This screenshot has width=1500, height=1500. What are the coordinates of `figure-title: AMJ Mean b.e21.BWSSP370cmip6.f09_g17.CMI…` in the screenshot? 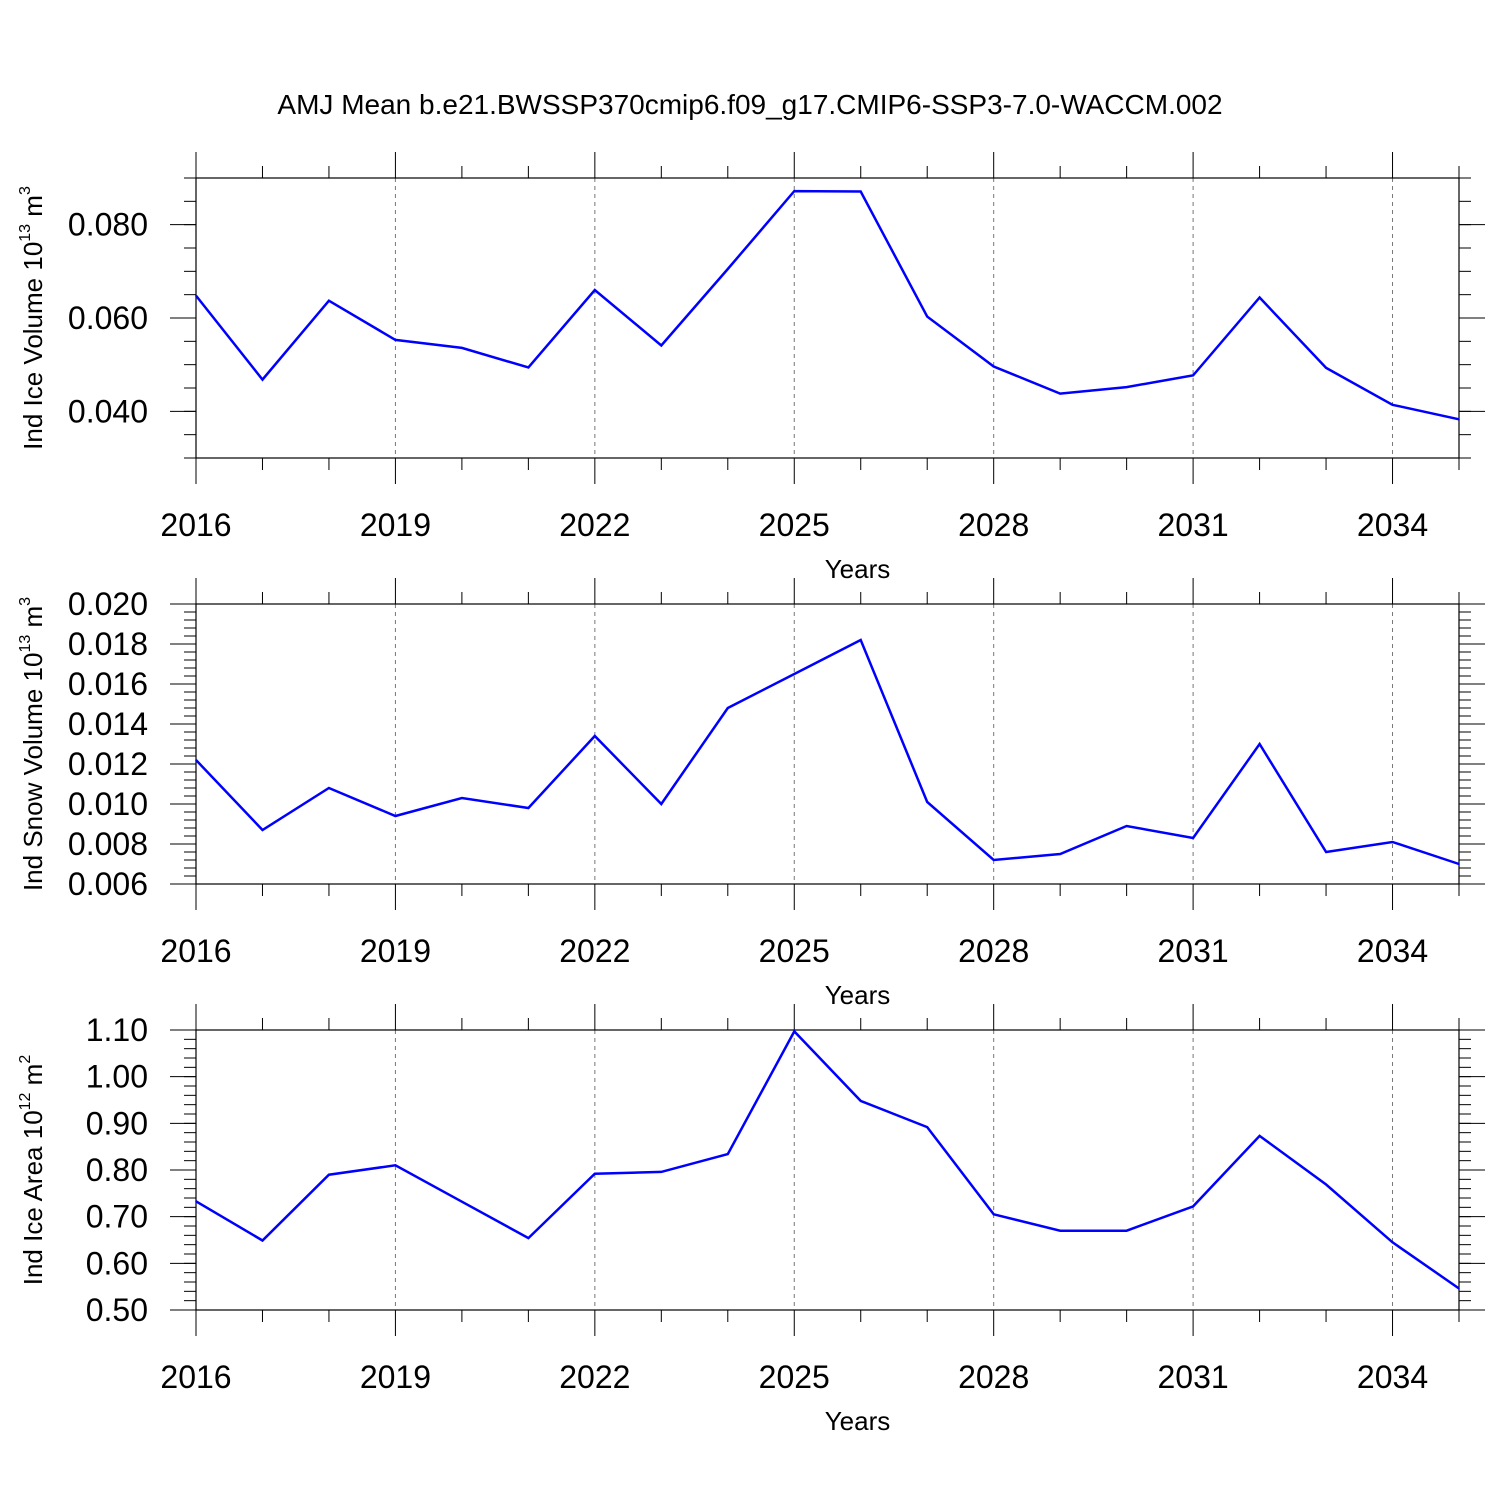 It's located at (749, 104).